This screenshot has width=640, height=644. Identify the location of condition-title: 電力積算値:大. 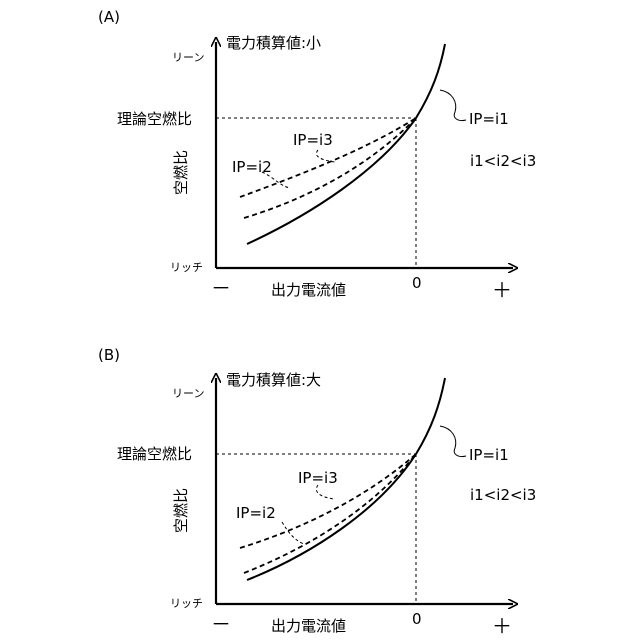
(273, 380).